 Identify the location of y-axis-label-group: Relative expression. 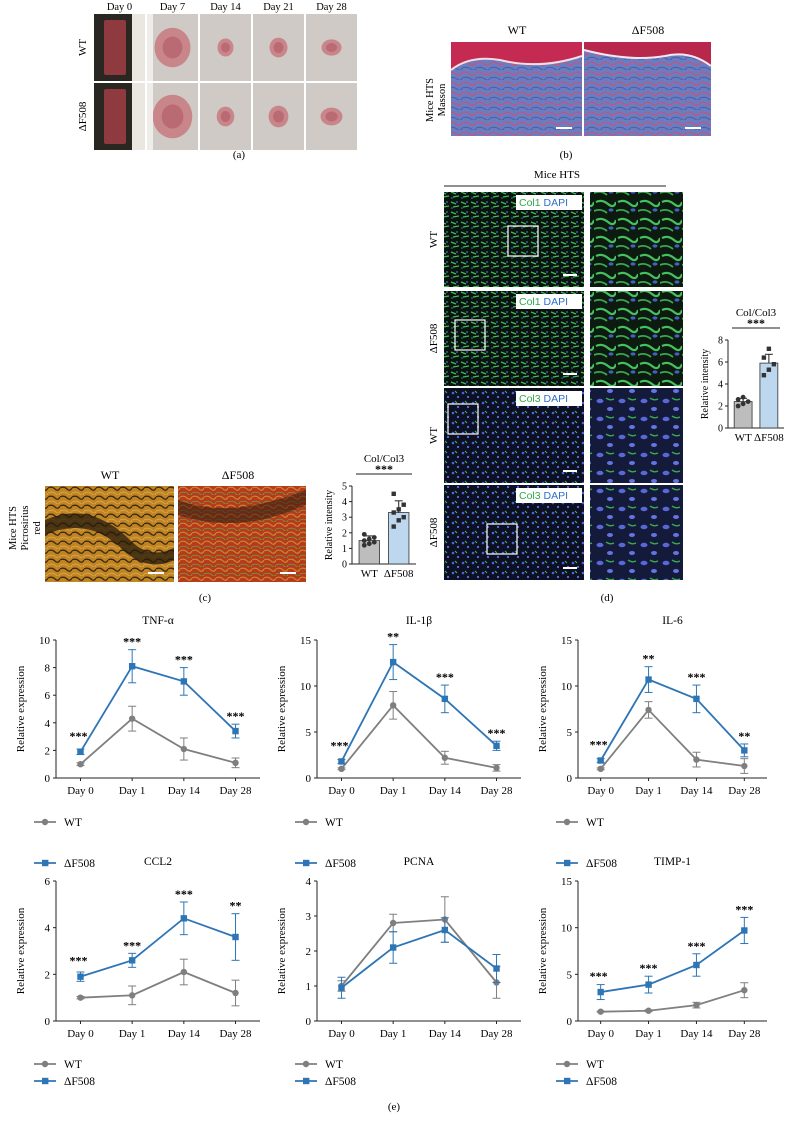
(282, 950).